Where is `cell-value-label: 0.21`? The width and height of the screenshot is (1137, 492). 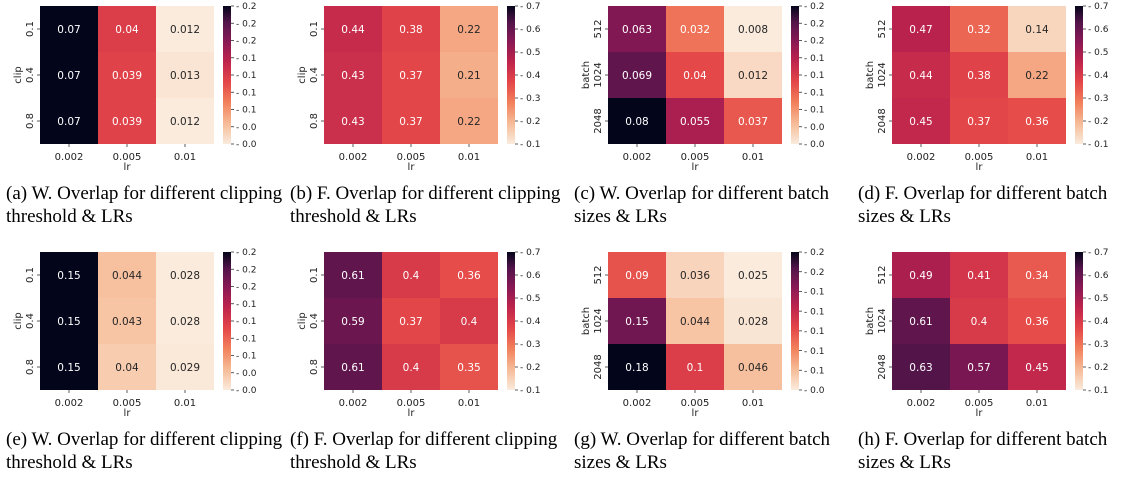
cell-value-label: 0.21 is located at coordinates (468, 76).